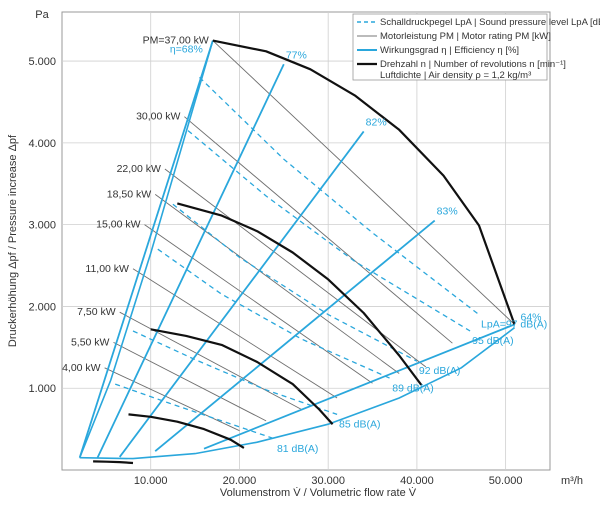 This screenshot has height=515, width=600. I want to click on y-tick-label: 1.000, so click(42, 389).